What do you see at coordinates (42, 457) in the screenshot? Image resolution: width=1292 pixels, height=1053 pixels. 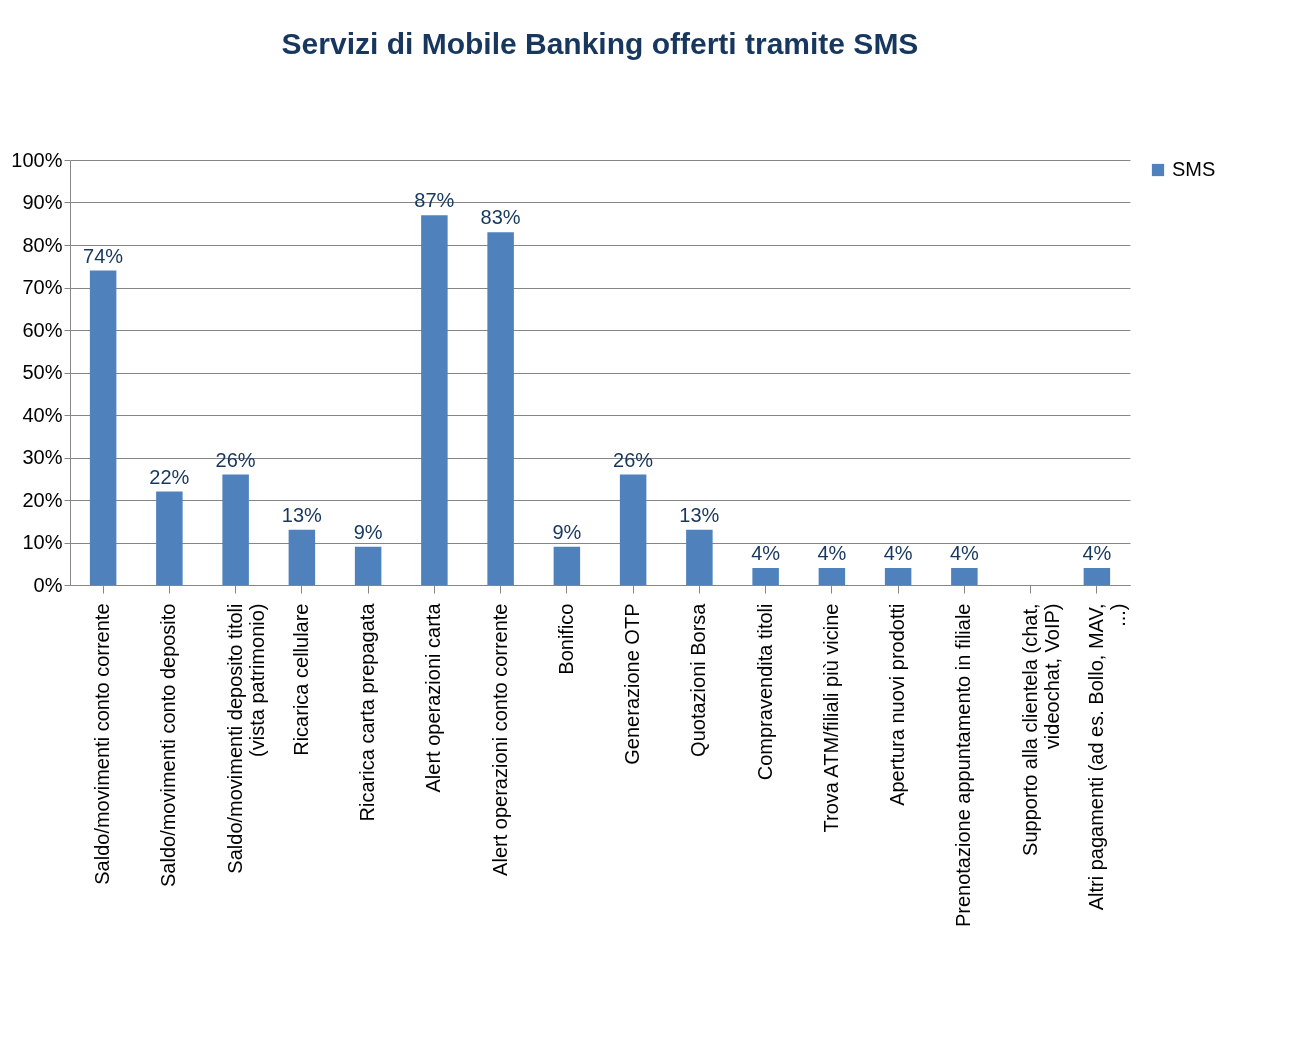 I see `y-tick-label: 30%` at bounding box center [42, 457].